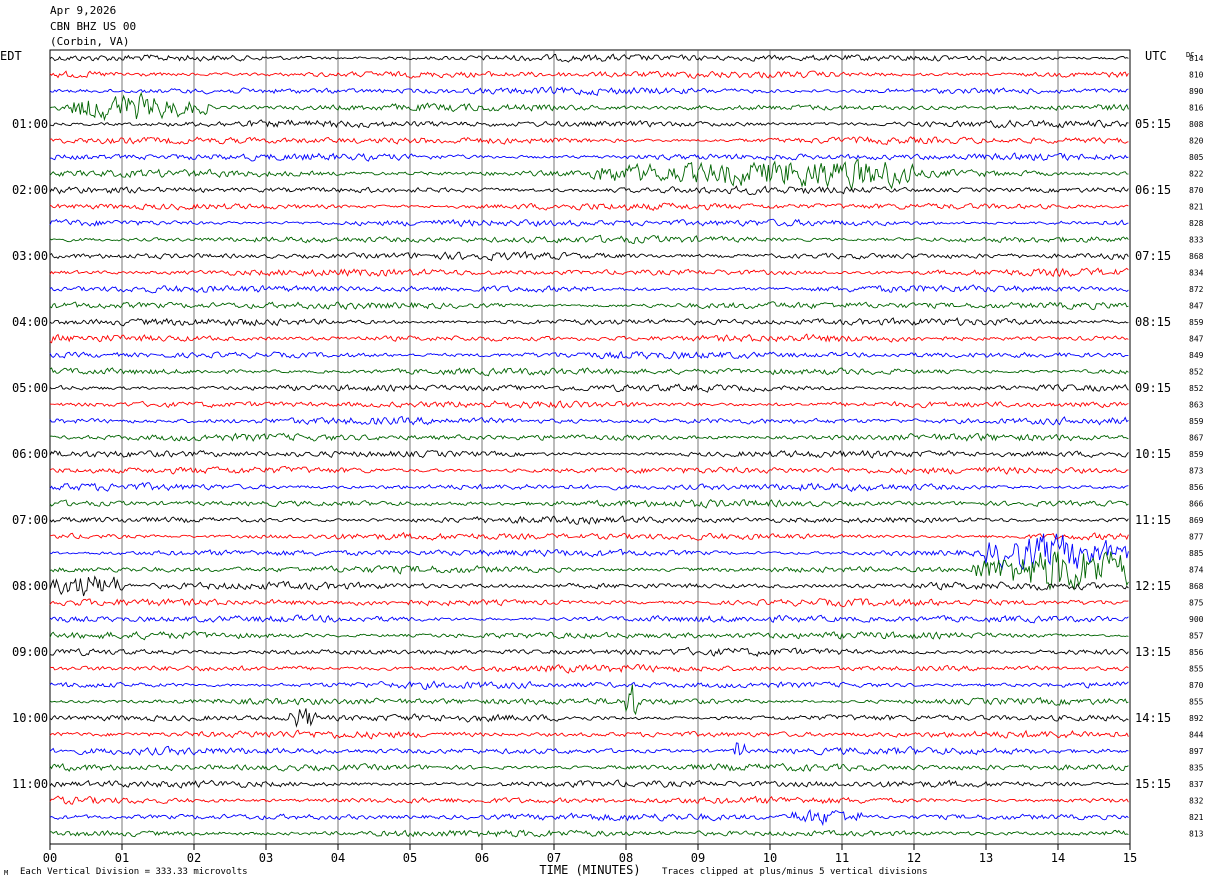  What do you see at coordinates (1196, 58) in the screenshot?
I see `dc-offset-value: 814` at bounding box center [1196, 58].